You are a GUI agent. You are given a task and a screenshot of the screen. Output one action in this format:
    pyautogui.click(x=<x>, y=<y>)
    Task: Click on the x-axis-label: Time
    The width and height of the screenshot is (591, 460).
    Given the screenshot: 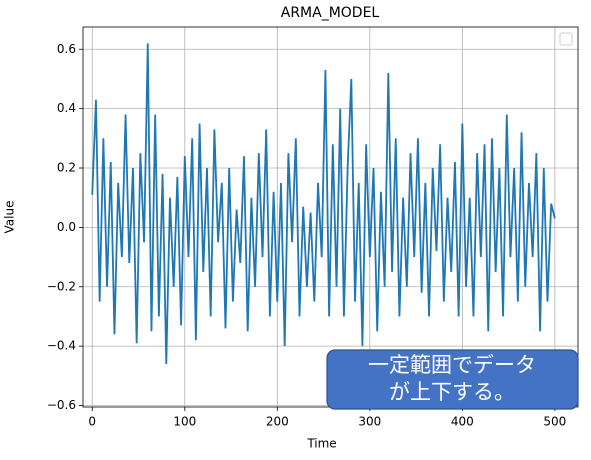 What is the action you would take?
    pyautogui.click(x=321, y=444)
    